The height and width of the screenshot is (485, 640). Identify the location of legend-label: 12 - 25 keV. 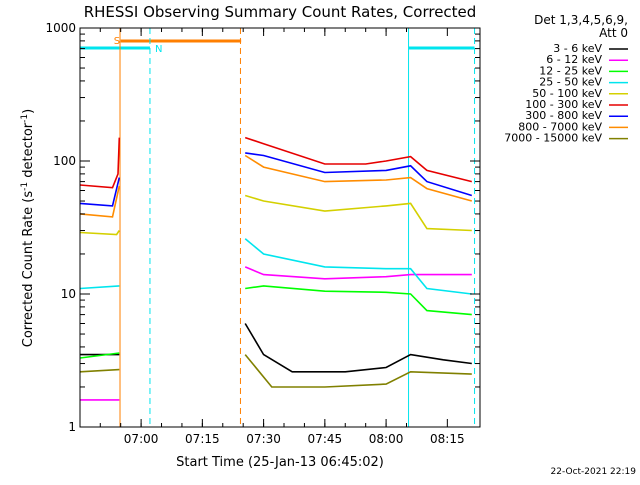
(570, 70).